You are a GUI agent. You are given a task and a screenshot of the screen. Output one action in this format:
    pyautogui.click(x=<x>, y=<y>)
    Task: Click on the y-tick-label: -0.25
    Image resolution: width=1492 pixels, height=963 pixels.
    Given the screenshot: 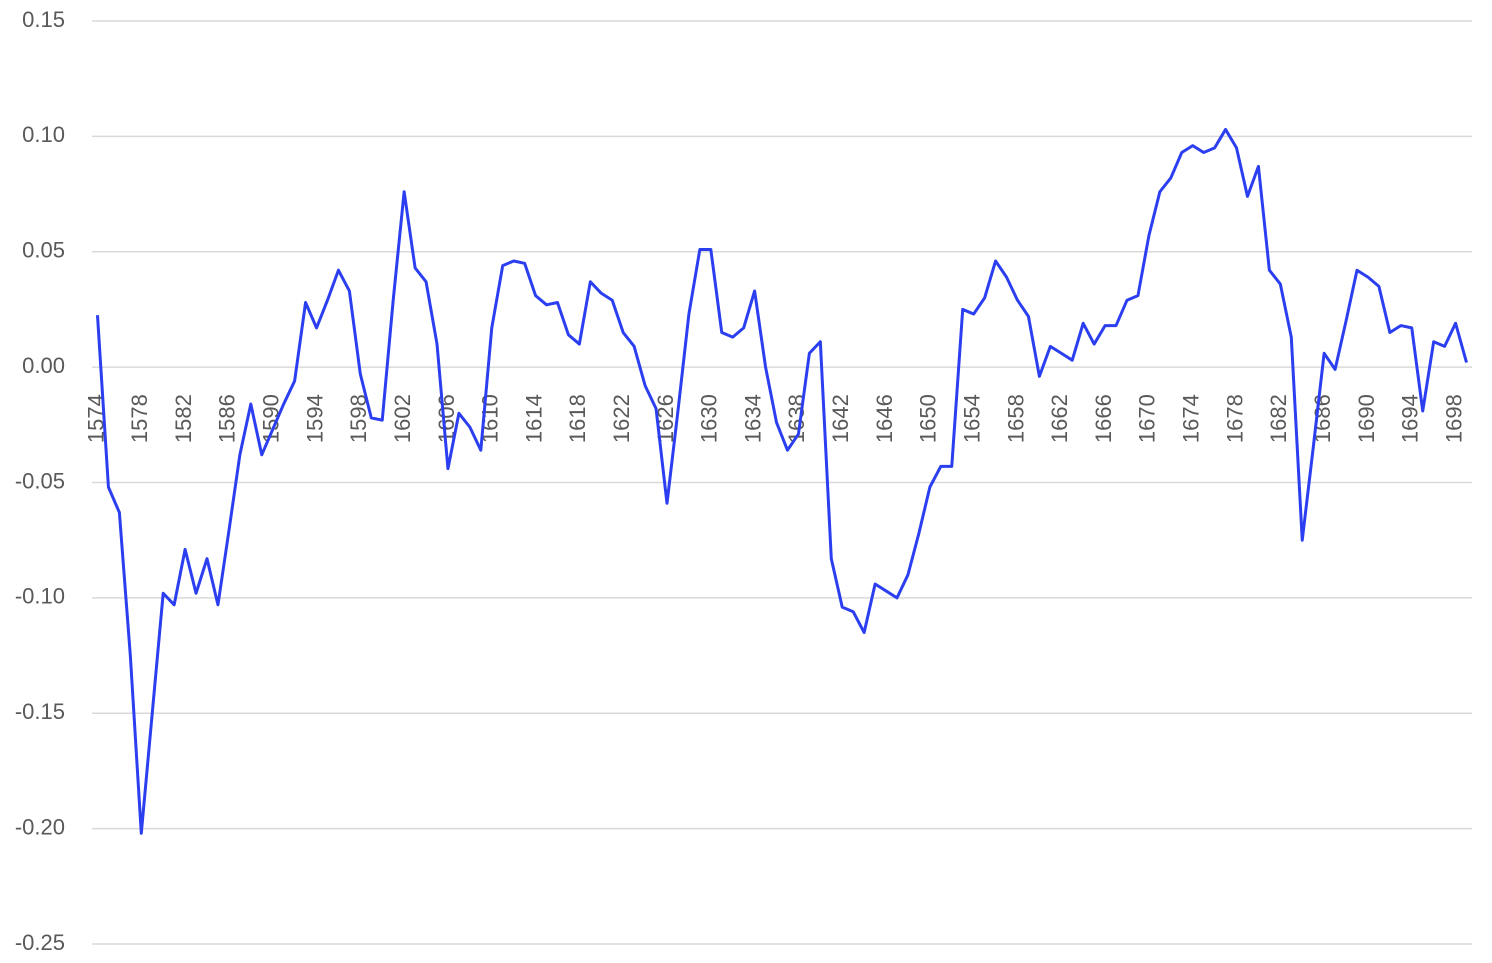 What is the action you would take?
    pyautogui.click(x=40, y=942)
    